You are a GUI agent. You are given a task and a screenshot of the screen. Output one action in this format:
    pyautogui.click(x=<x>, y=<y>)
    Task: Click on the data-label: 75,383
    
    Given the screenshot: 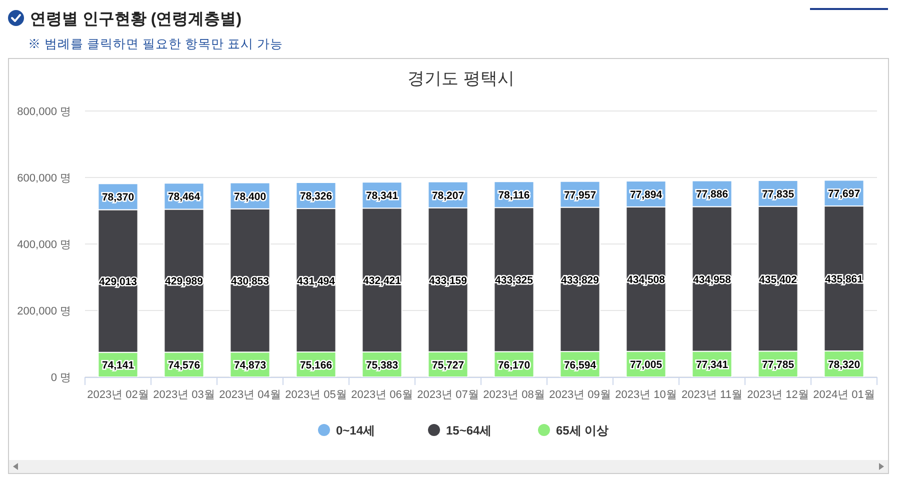 What is the action you would take?
    pyautogui.click(x=382, y=365)
    